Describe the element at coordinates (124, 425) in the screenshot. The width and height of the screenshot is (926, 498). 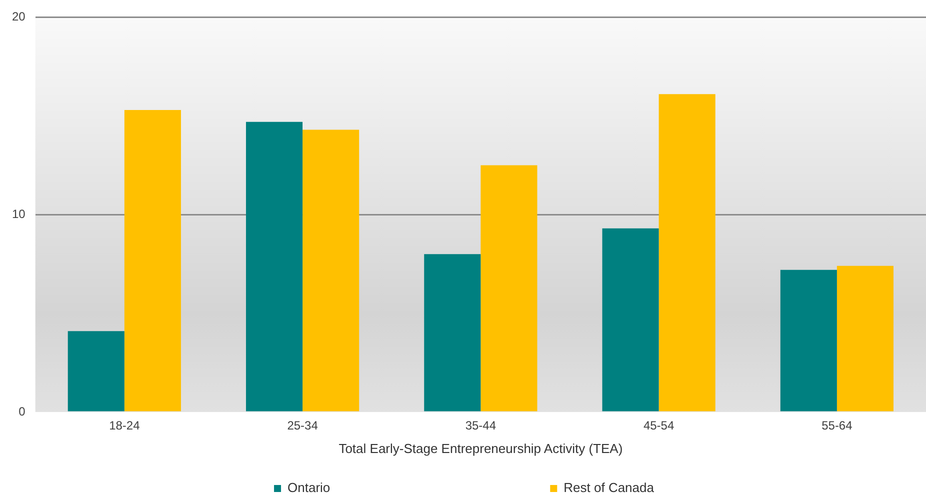
I see `x-tick-label: 18-24` at that location.